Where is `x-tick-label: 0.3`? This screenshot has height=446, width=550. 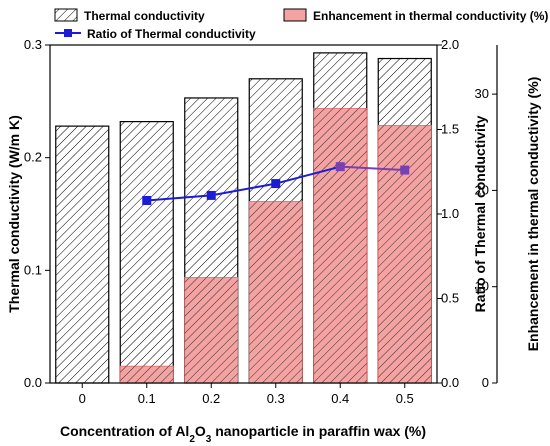 x-tick-label: 0.3 is located at coordinates (276, 398).